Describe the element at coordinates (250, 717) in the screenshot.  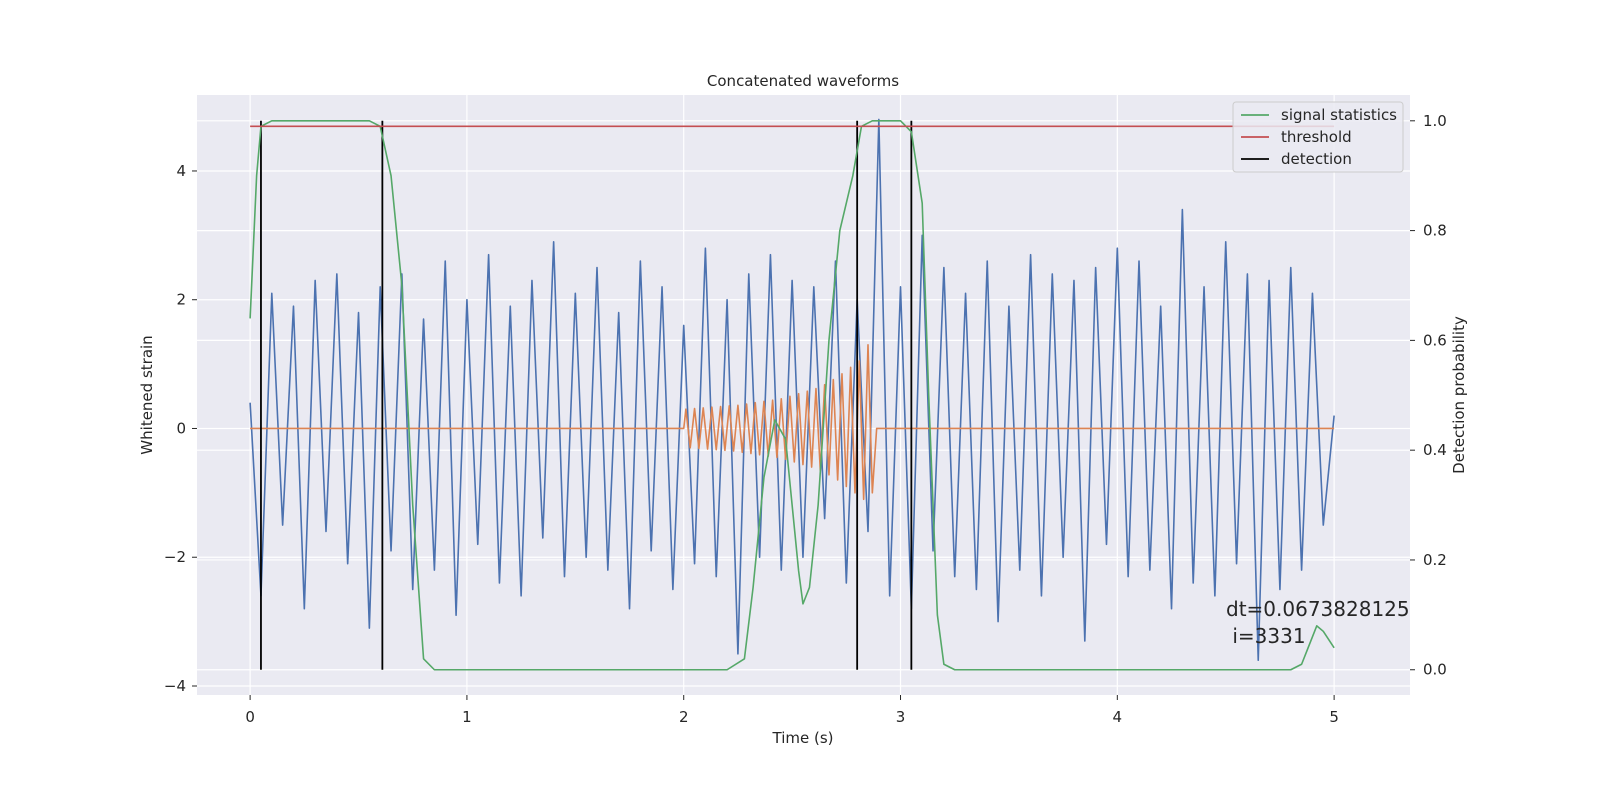
I see `x-tick-label: 0` at that location.